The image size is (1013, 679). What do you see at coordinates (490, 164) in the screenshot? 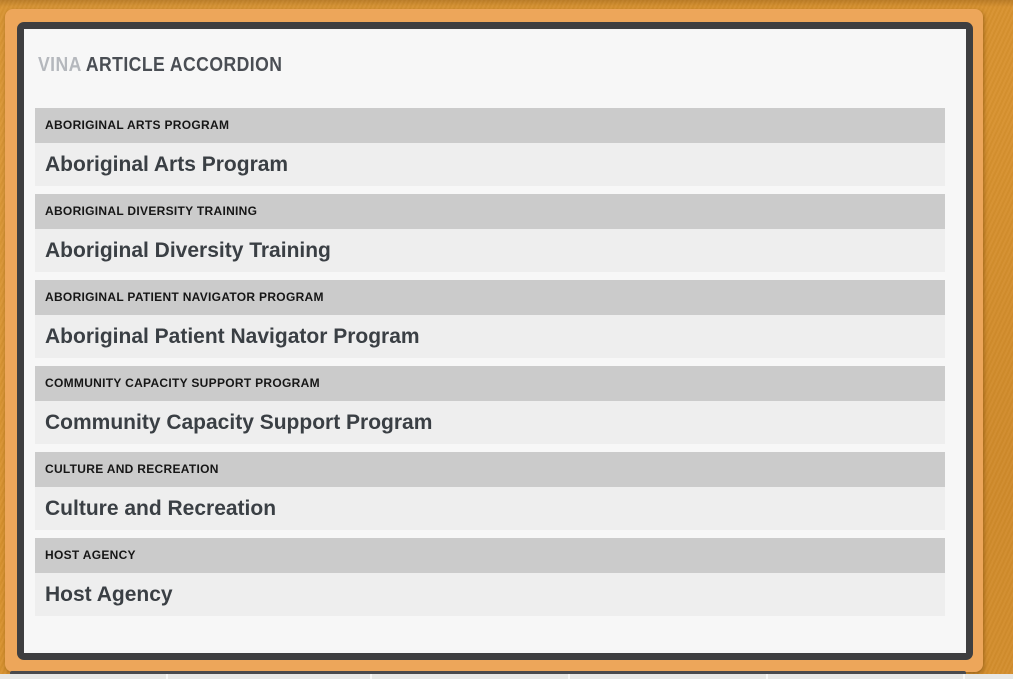
I see `accordion-content: Aboriginal Arts Program` at bounding box center [490, 164].